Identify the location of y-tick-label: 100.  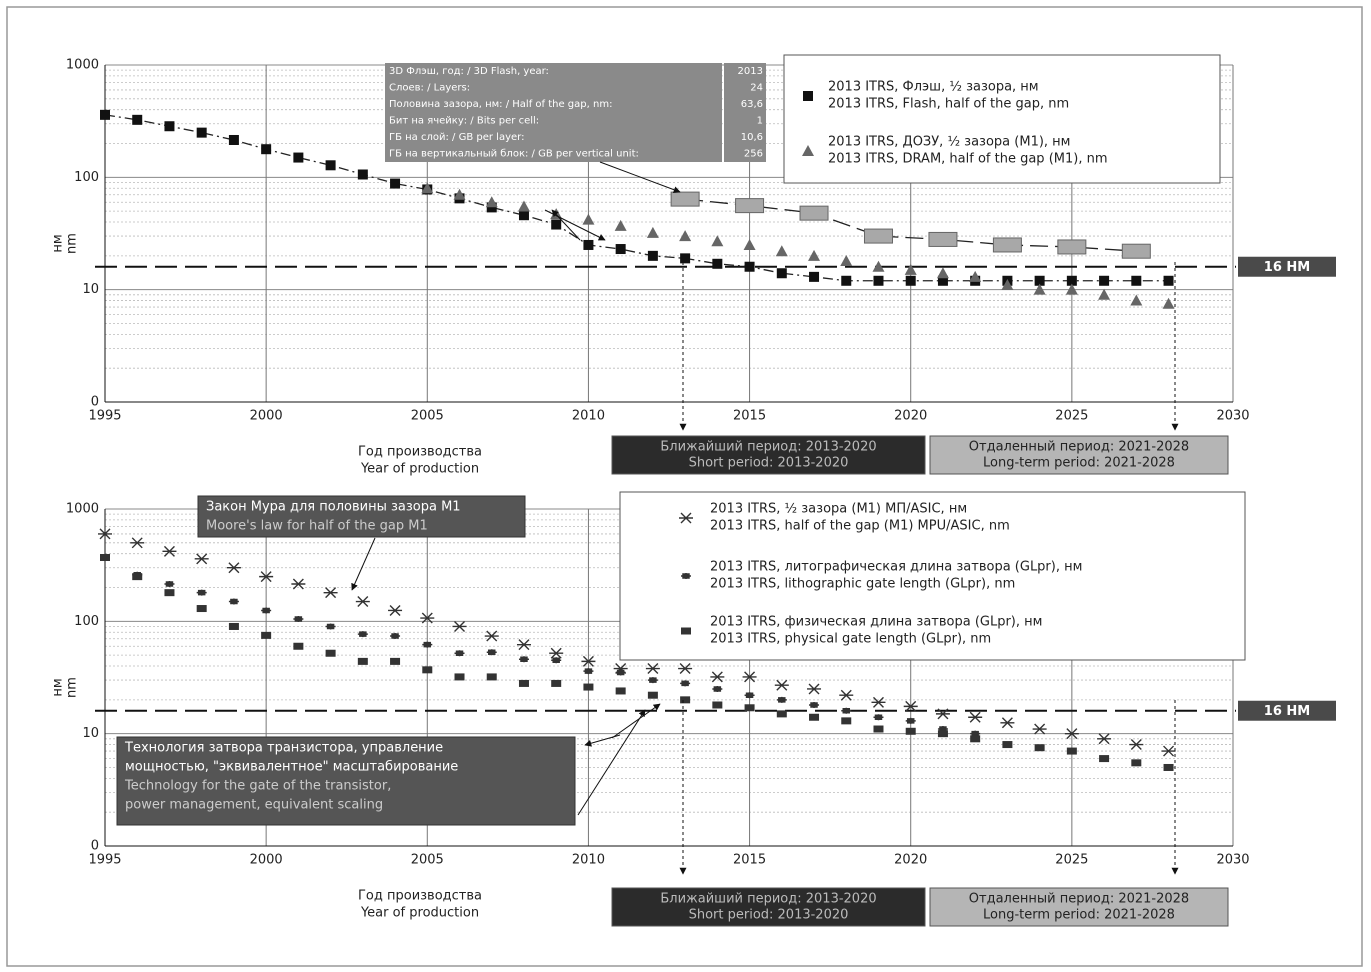
(86, 177).